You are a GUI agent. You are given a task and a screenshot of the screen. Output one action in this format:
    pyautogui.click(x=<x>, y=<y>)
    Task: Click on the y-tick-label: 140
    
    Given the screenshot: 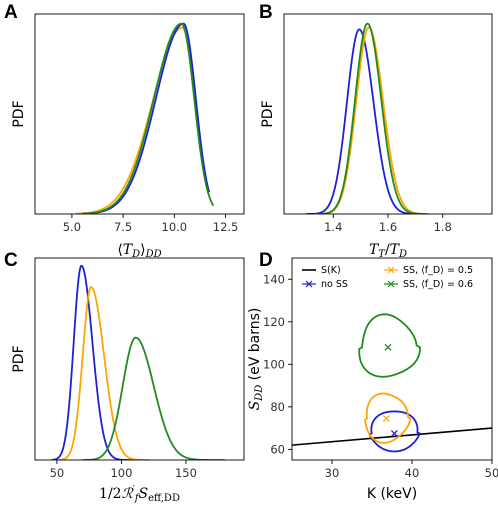 What is the action you would take?
    pyautogui.click(x=274, y=279)
    